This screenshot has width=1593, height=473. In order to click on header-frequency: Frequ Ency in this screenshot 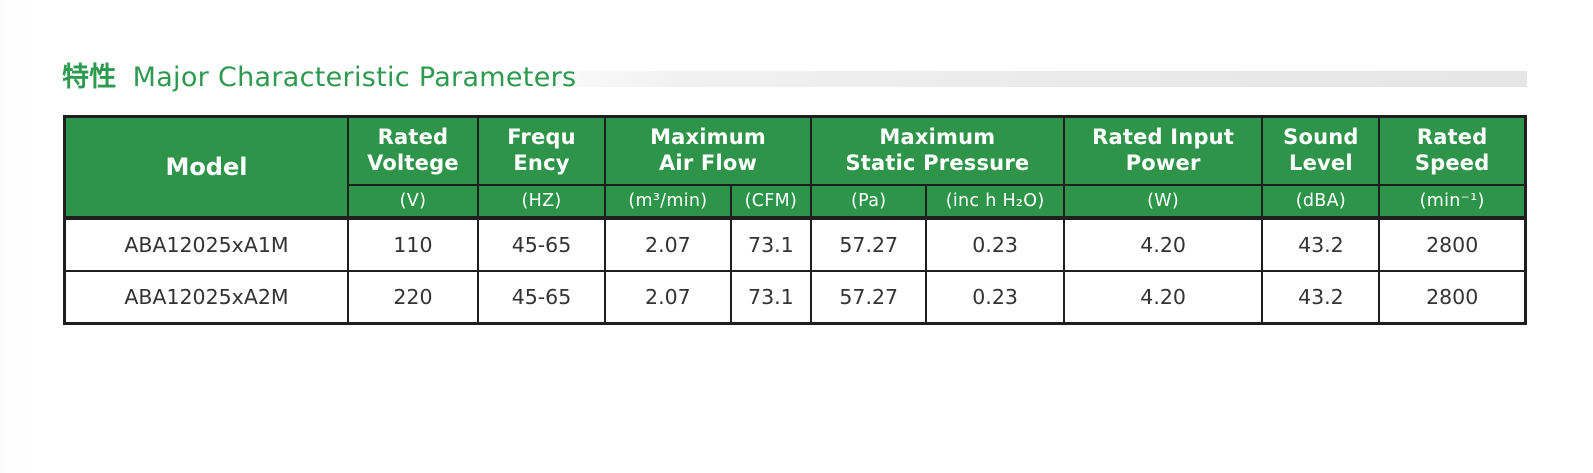, I will do `click(541, 150)`.